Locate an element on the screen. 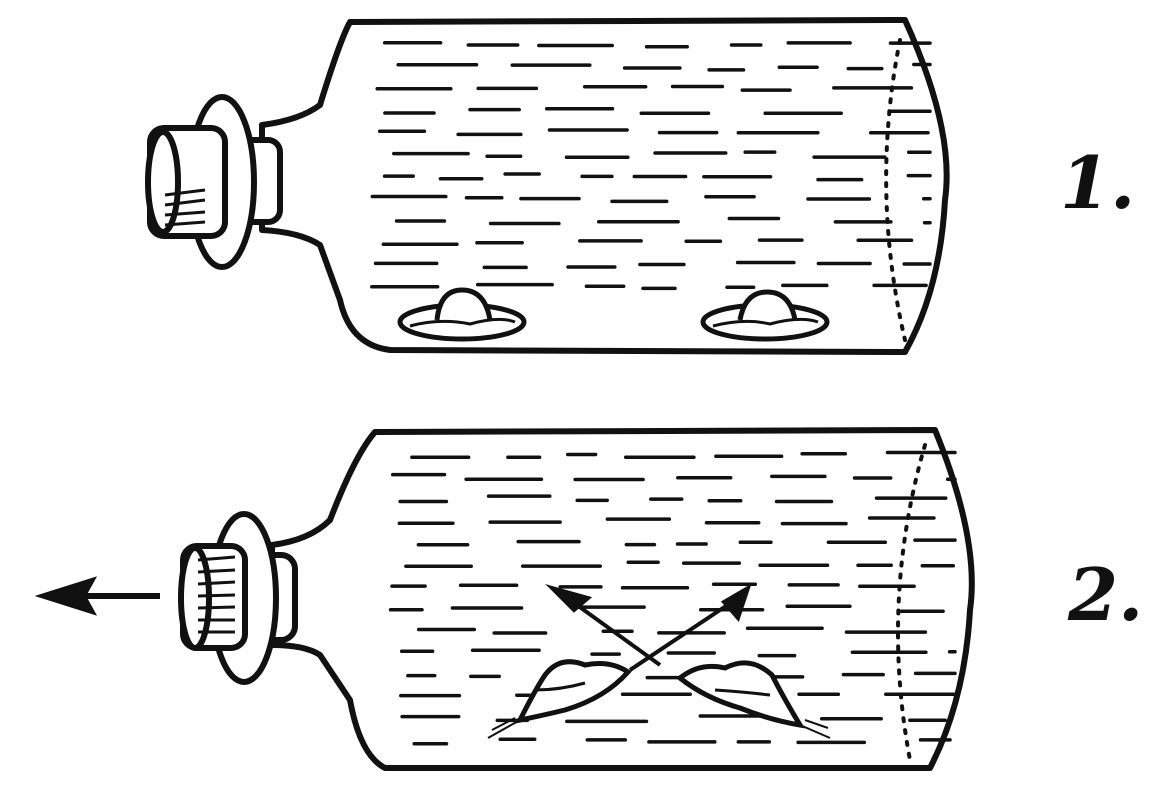  drop-left is located at coordinates (462, 314).